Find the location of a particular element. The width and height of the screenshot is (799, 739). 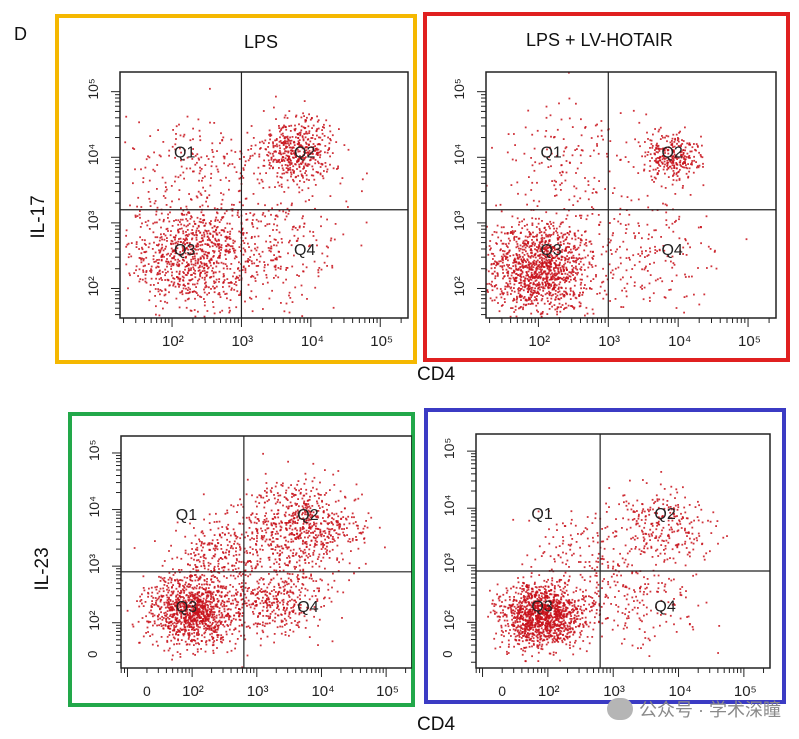

x-tick-label: 10⁵ is located at coordinates (749, 341).